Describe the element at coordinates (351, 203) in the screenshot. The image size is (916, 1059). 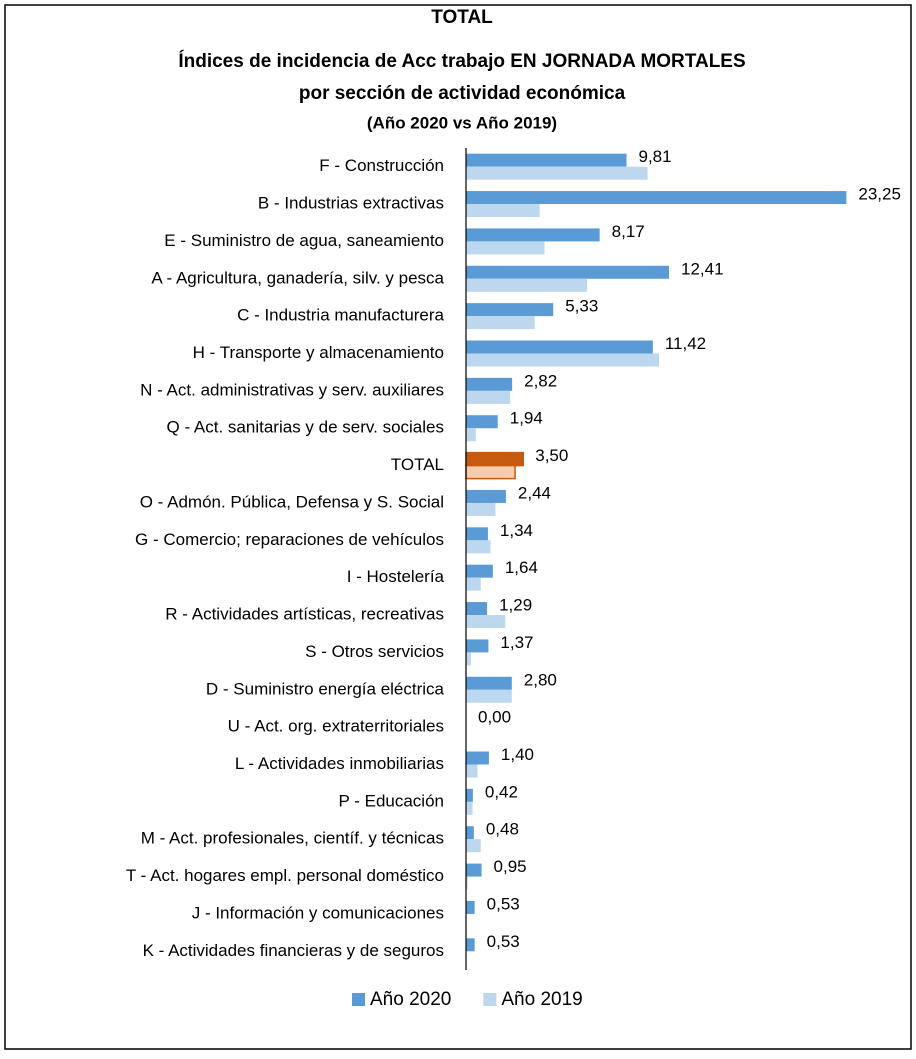
I see `y-tick-label: B - Industrias extractivas` at that location.